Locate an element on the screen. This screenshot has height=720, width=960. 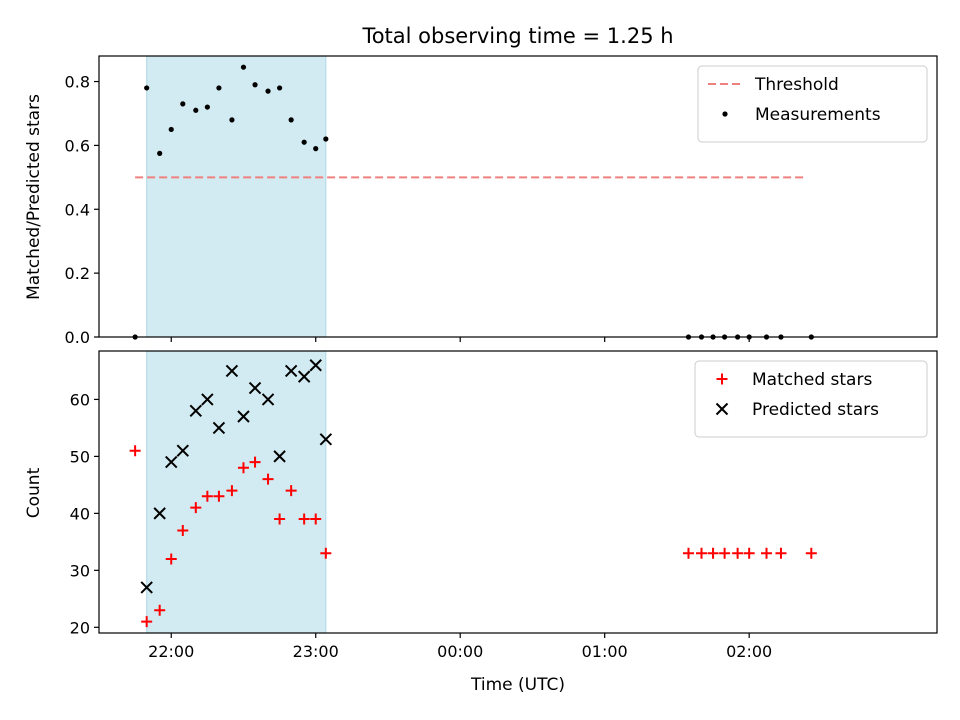
top-y-axis-label: Matched/Predicted stars is located at coordinates (34, 197).